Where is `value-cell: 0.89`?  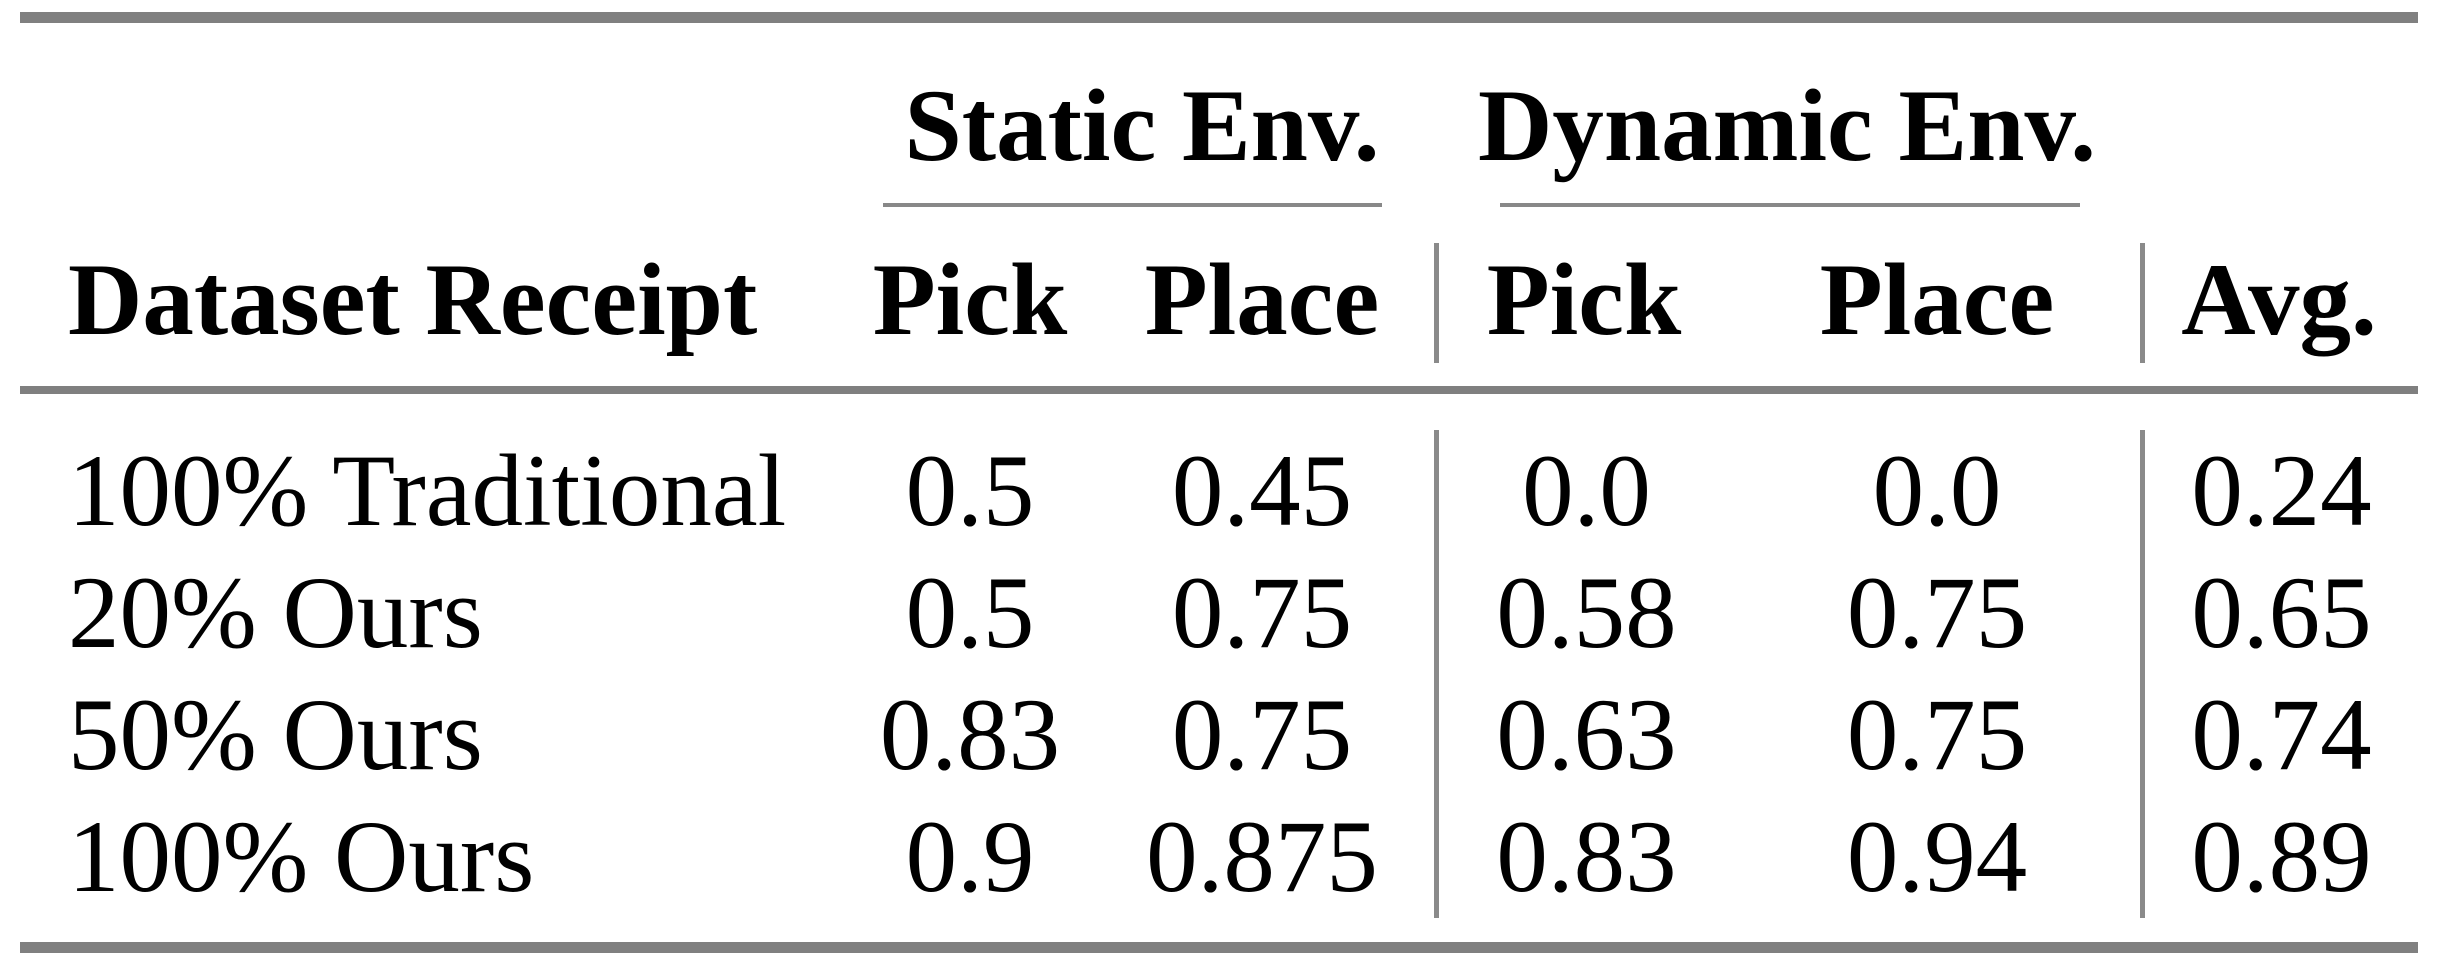
value-cell: 0.89 is located at coordinates (2279, 857).